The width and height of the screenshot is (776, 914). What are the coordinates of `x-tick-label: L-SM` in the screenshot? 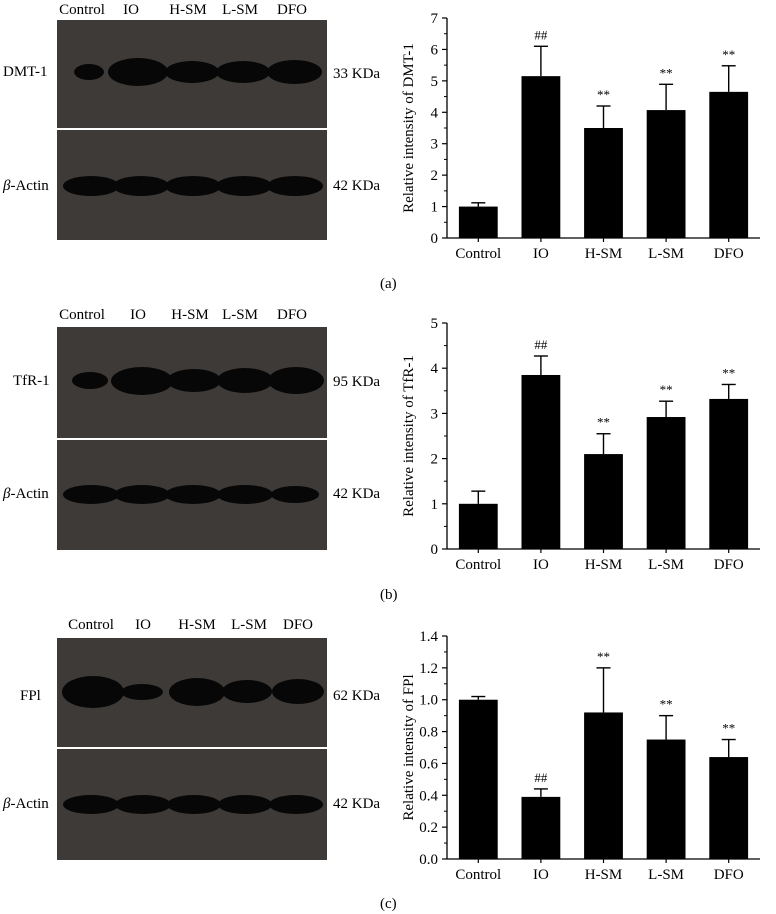 It's located at (666, 254).